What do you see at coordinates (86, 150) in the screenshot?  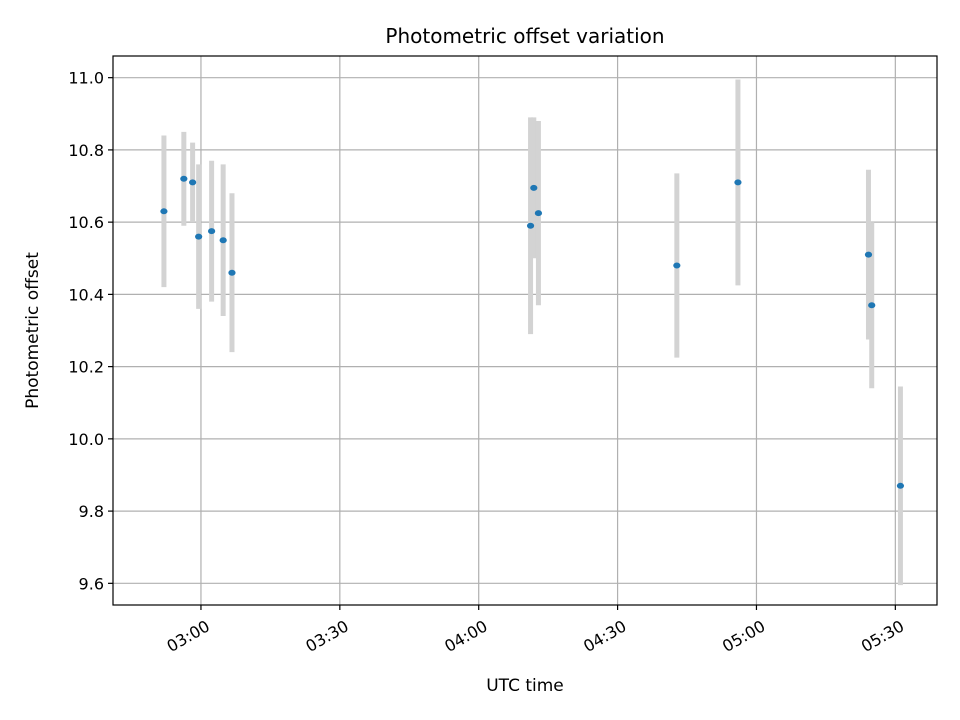 I see `y-tick-label: 10.8` at bounding box center [86, 150].